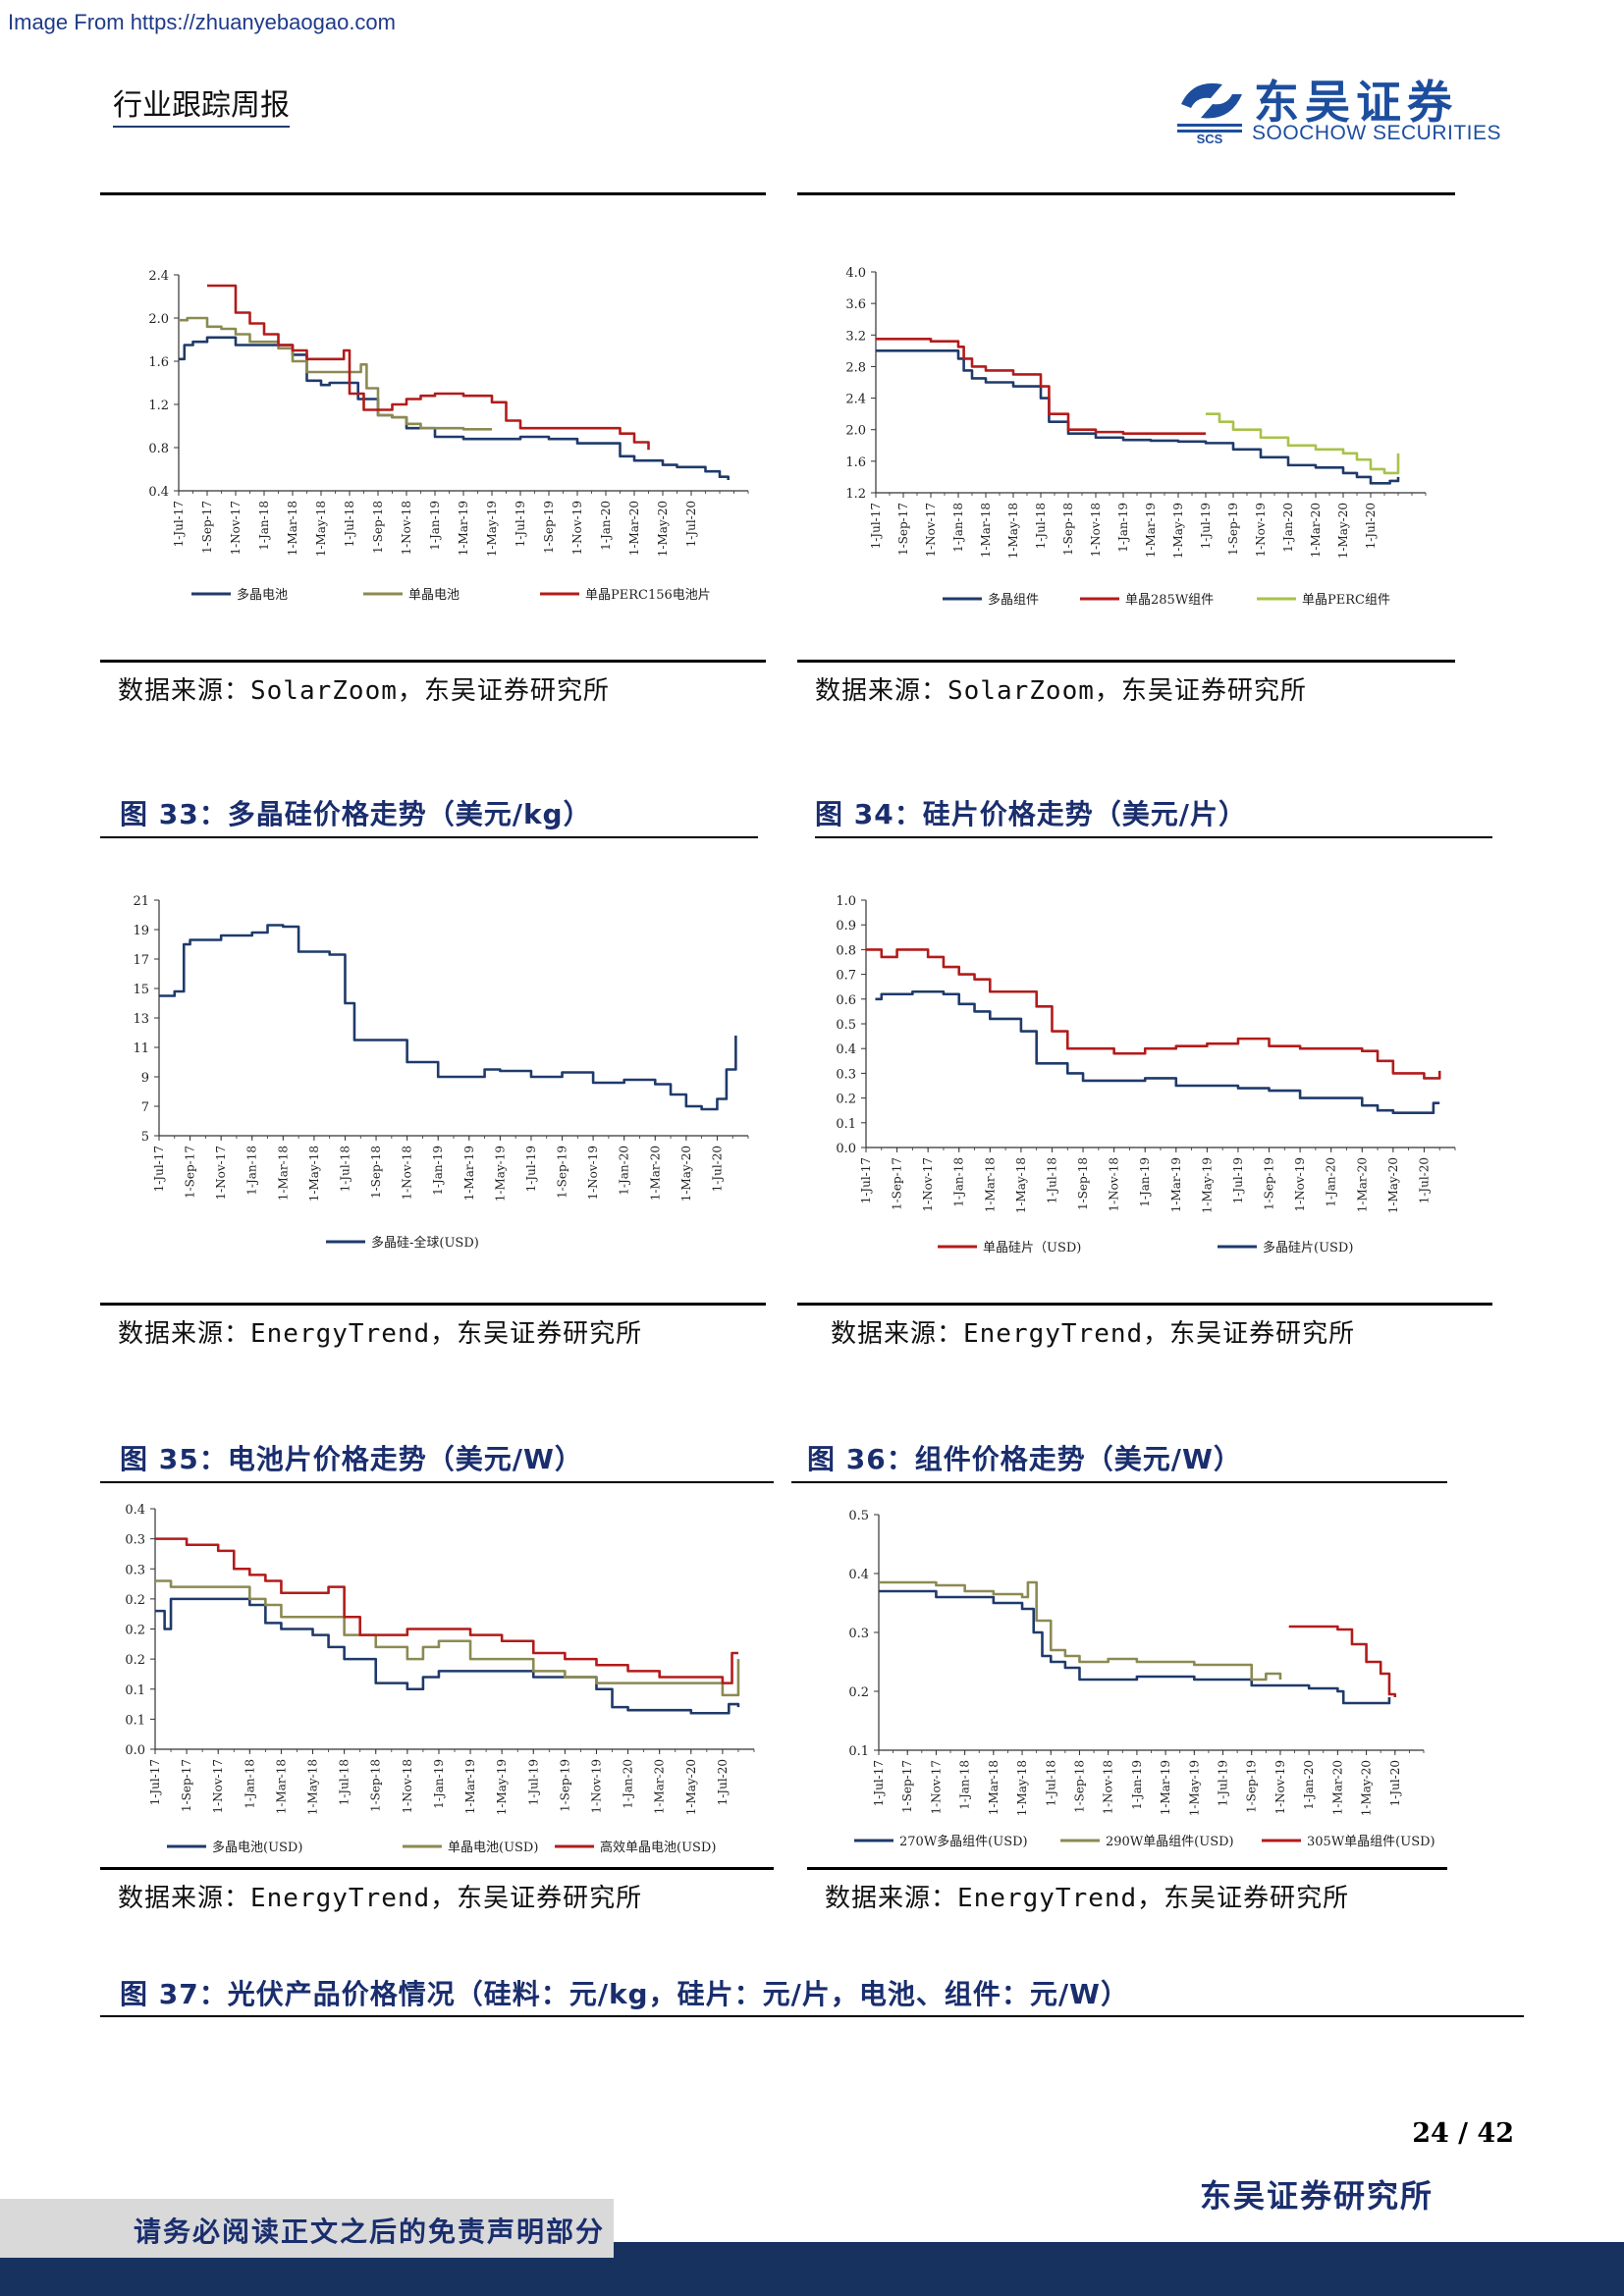 This screenshot has height=2296, width=1624. Describe the element at coordinates (141, 990) in the screenshot. I see `y-tick-label: 15` at that location.